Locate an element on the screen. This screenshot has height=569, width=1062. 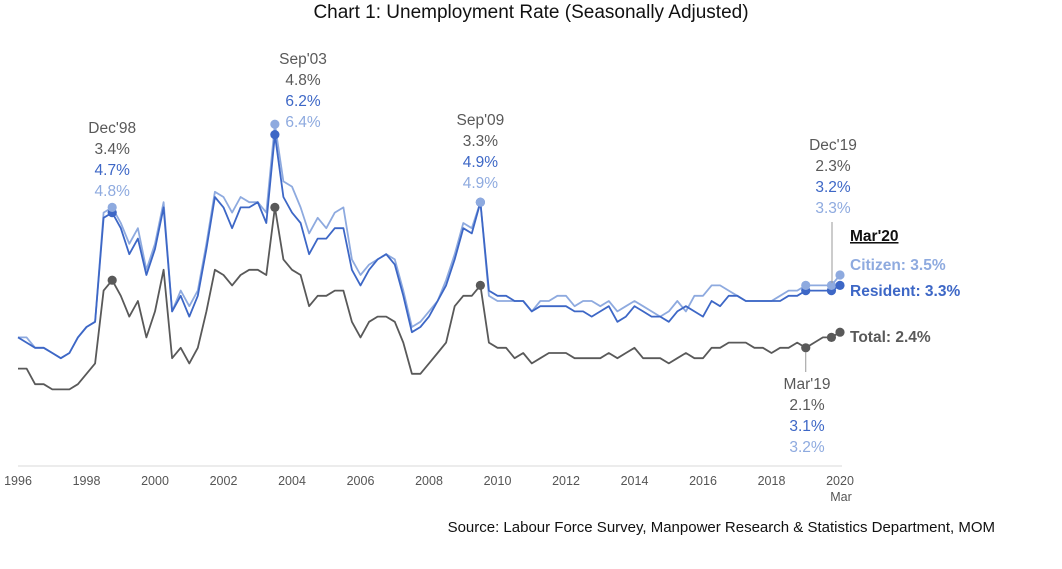
x-tick-label: 2020 is located at coordinates (840, 481).